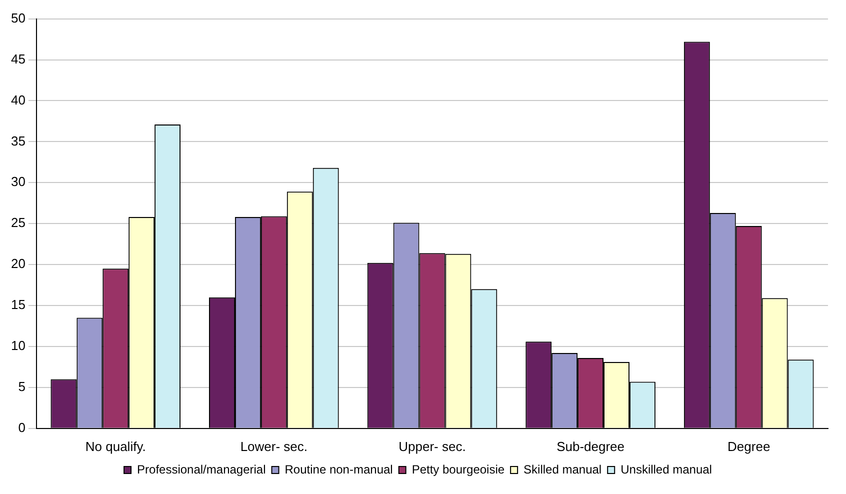 The height and width of the screenshot is (494, 846). What do you see at coordinates (22, 386) in the screenshot?
I see `y-tick-label: 5` at bounding box center [22, 386].